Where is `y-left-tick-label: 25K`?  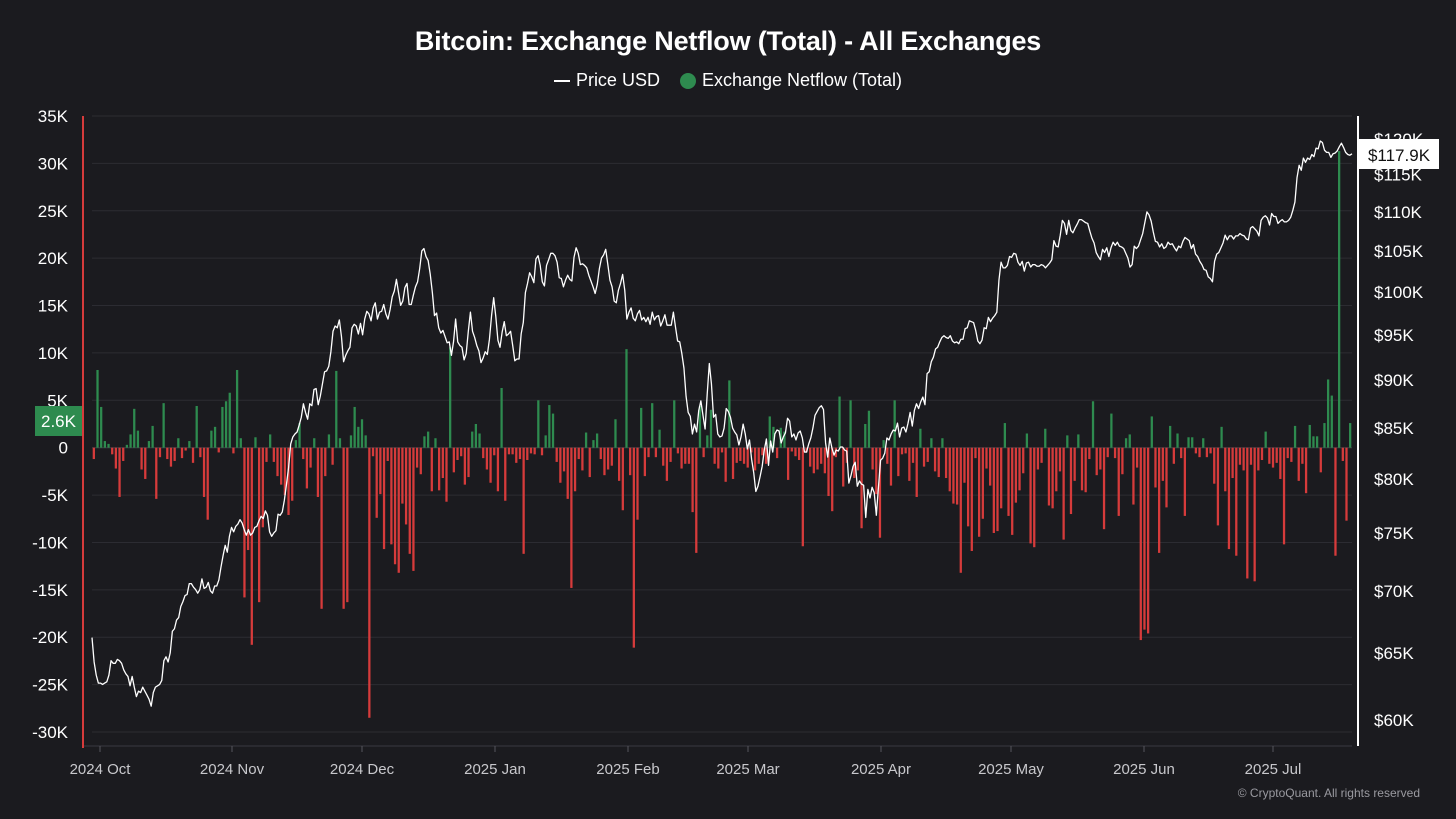 y-left-tick-label: 25K is located at coordinates (53, 211).